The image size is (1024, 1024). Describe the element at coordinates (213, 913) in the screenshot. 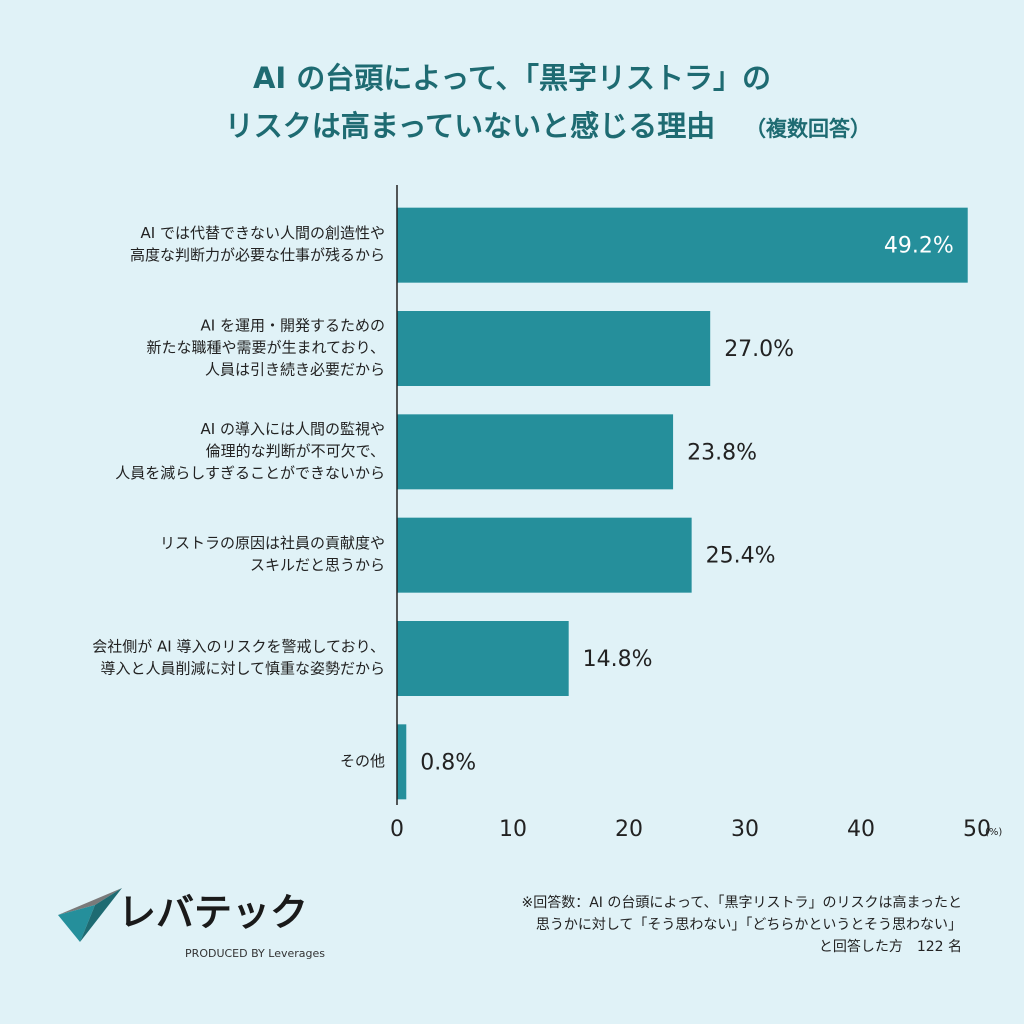

I see `logo-name: レバテック` at that location.